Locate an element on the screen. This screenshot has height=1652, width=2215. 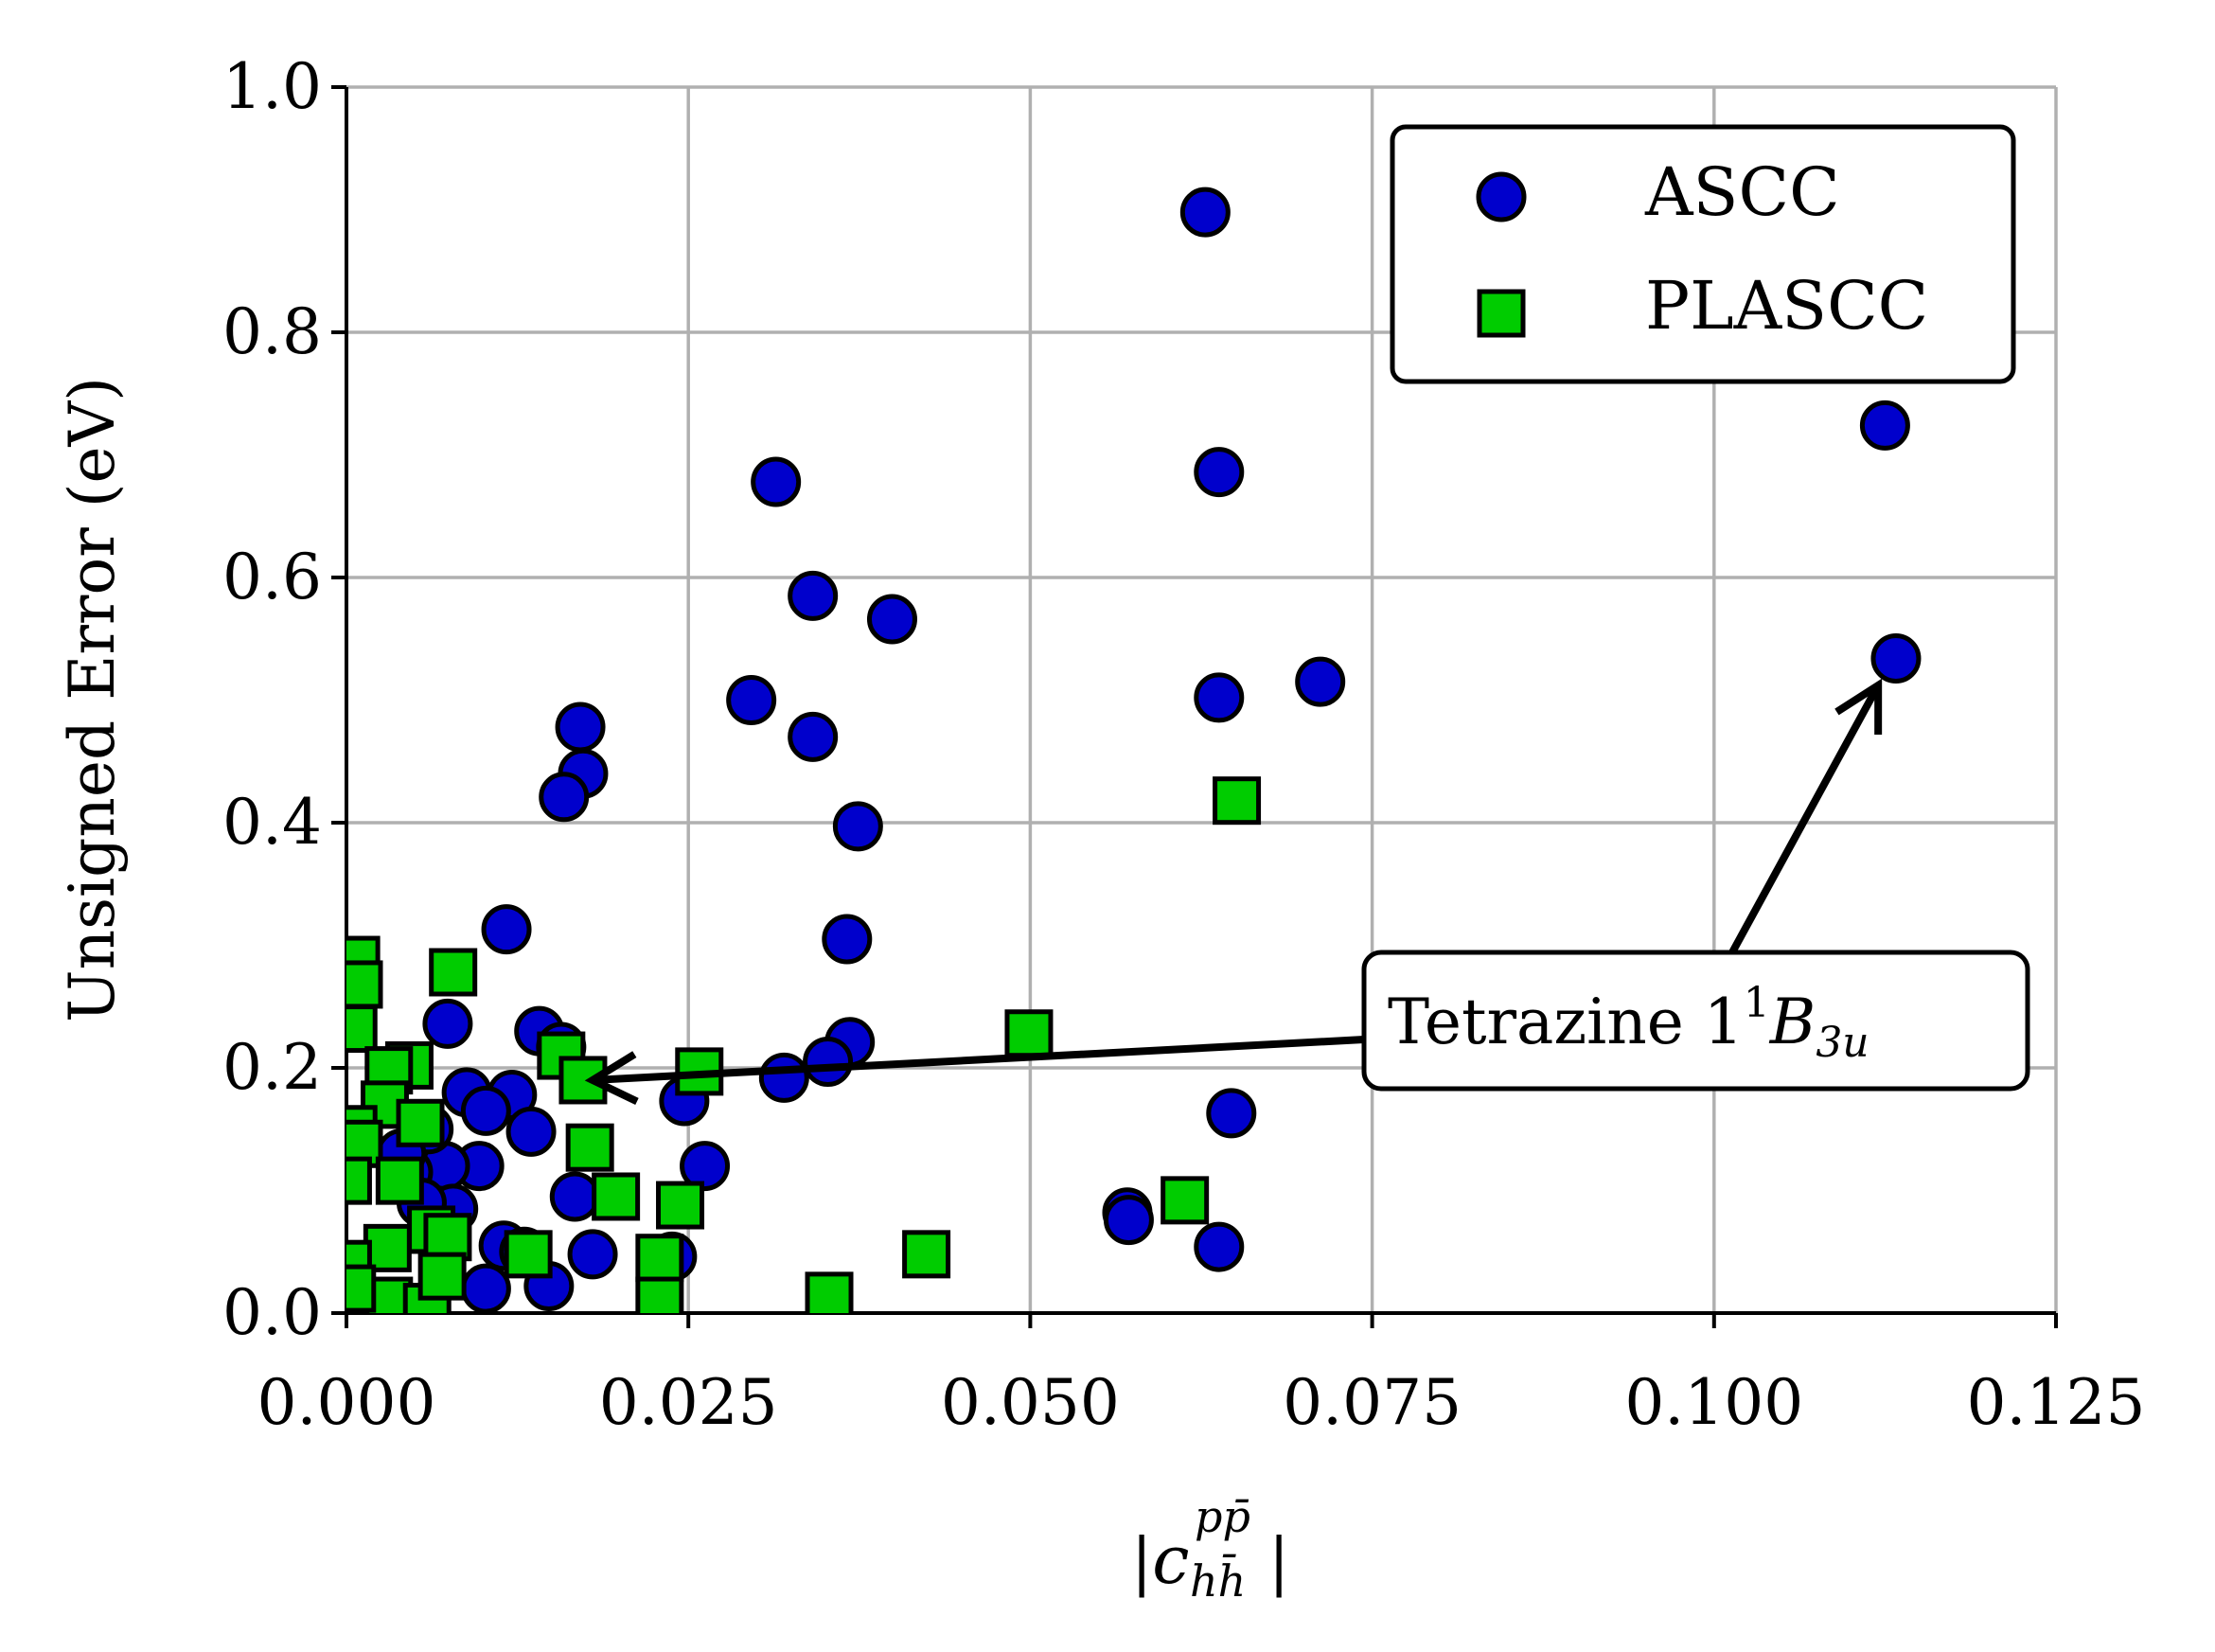
y-tick-label: 0.4 is located at coordinates (272, 822).